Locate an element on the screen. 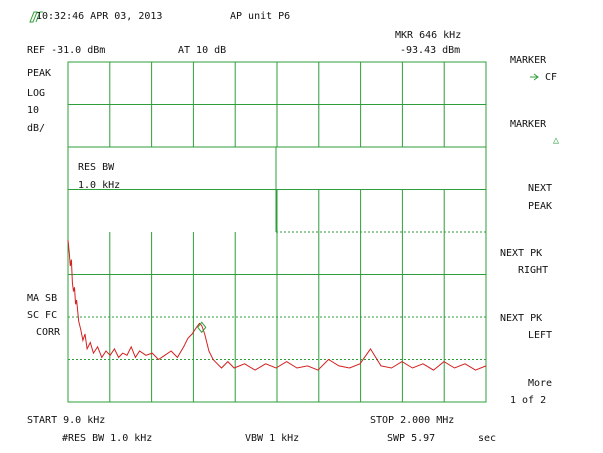 This screenshot has height=453, width=603. left-label: SC FC is located at coordinates (42, 315).